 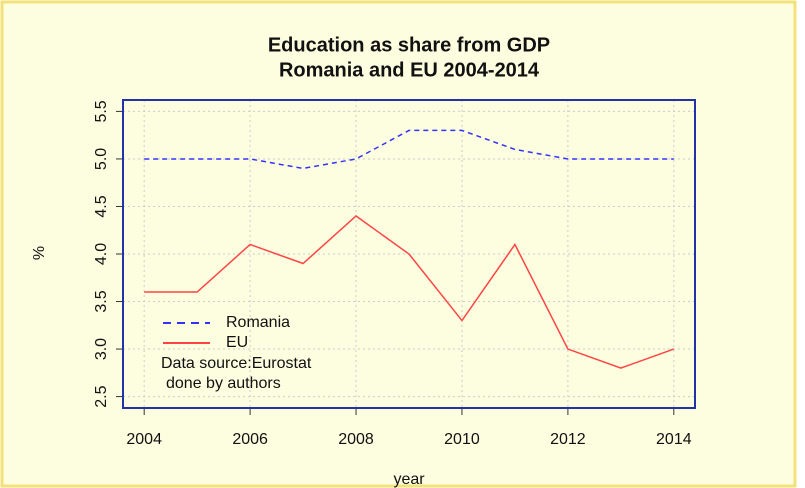 What do you see at coordinates (409, 149) in the screenshot?
I see `series-line` at bounding box center [409, 149].